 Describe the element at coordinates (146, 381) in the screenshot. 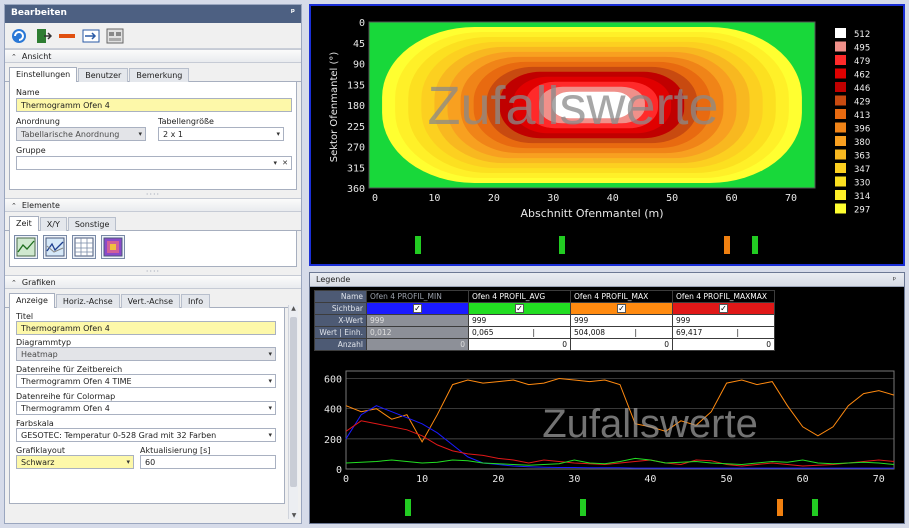

I see `zeitbereich-select: Thermogramm Ofen 4 TIME ▾` at that location.